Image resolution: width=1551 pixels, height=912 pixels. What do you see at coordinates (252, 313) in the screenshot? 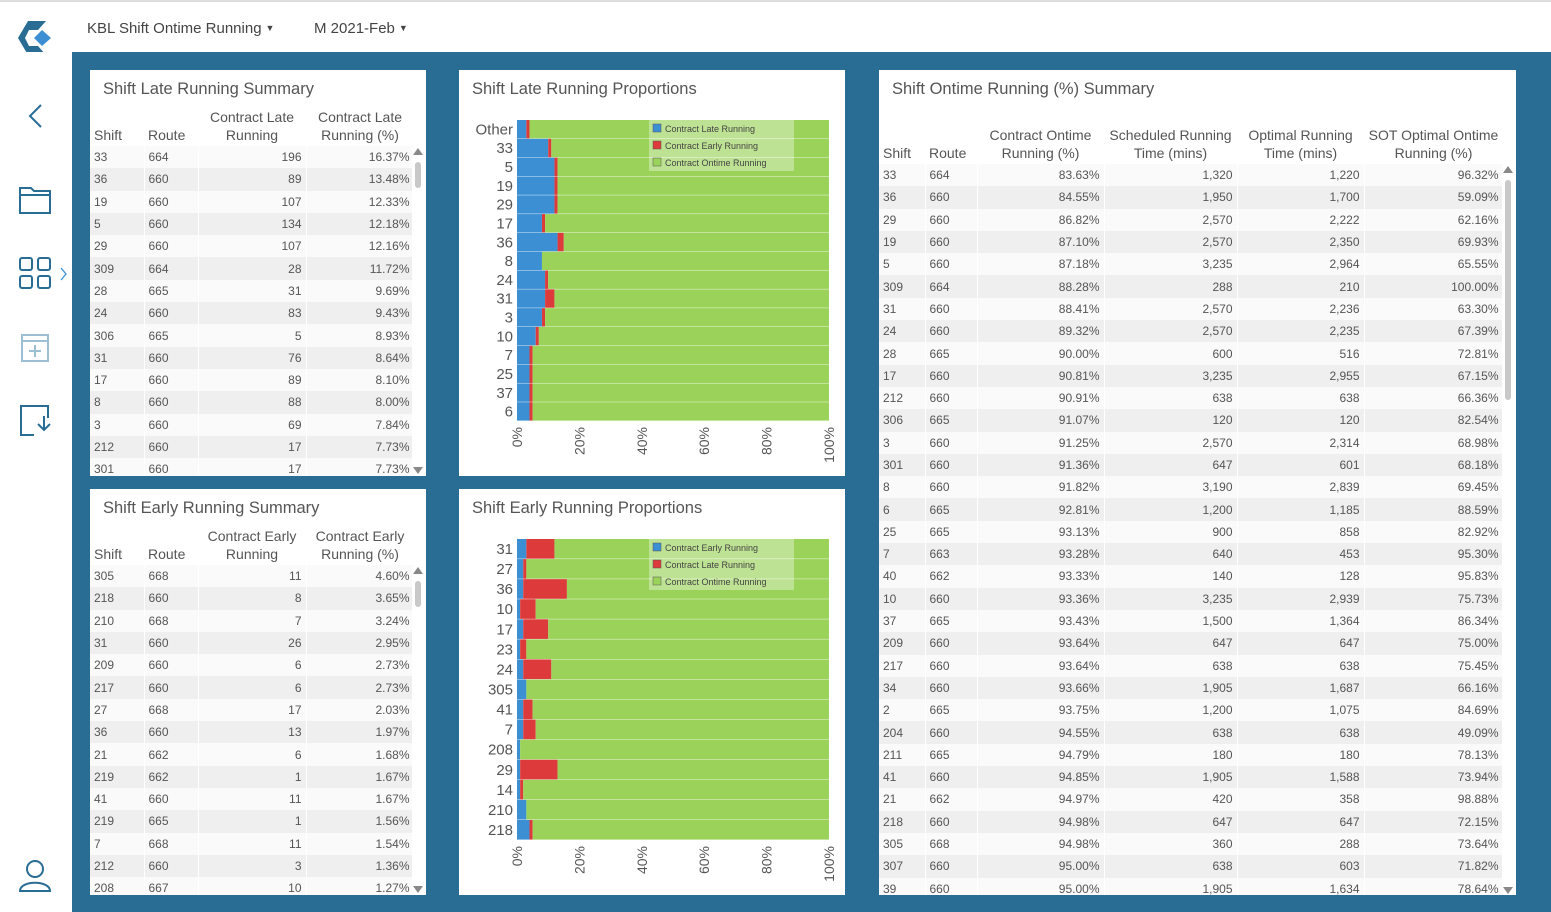
I see `table-row: 24 660 83 9.43%` at bounding box center [252, 313].